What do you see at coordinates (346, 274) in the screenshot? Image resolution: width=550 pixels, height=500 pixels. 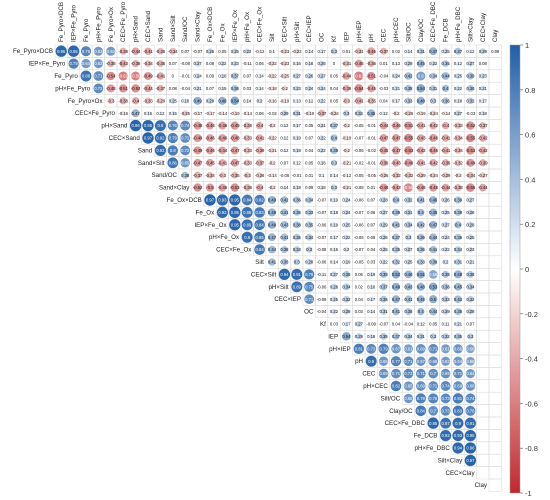 I see `correlation-value-label: 0.36` at bounding box center [346, 274].